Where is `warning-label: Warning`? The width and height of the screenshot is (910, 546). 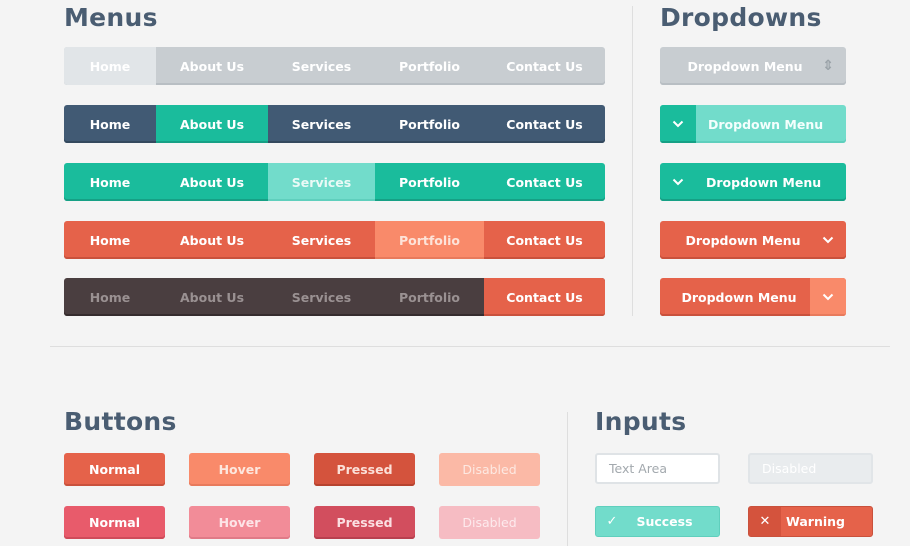
warning-label: Warning is located at coordinates (815, 521).